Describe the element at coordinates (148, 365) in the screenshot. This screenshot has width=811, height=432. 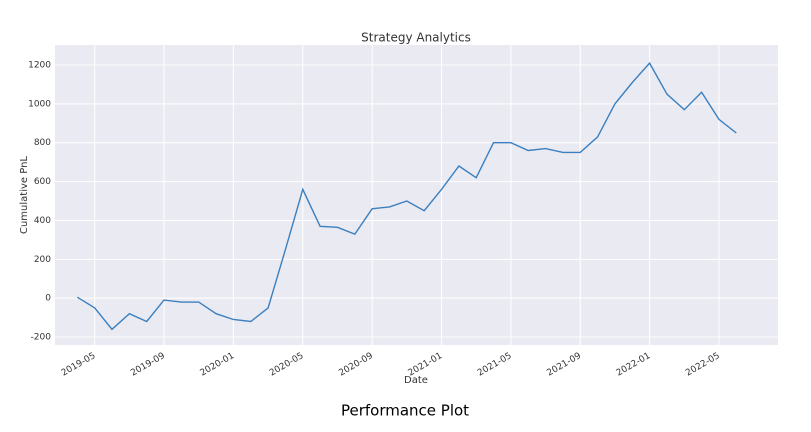
I see `x-tick-label: 2019-09` at that location.